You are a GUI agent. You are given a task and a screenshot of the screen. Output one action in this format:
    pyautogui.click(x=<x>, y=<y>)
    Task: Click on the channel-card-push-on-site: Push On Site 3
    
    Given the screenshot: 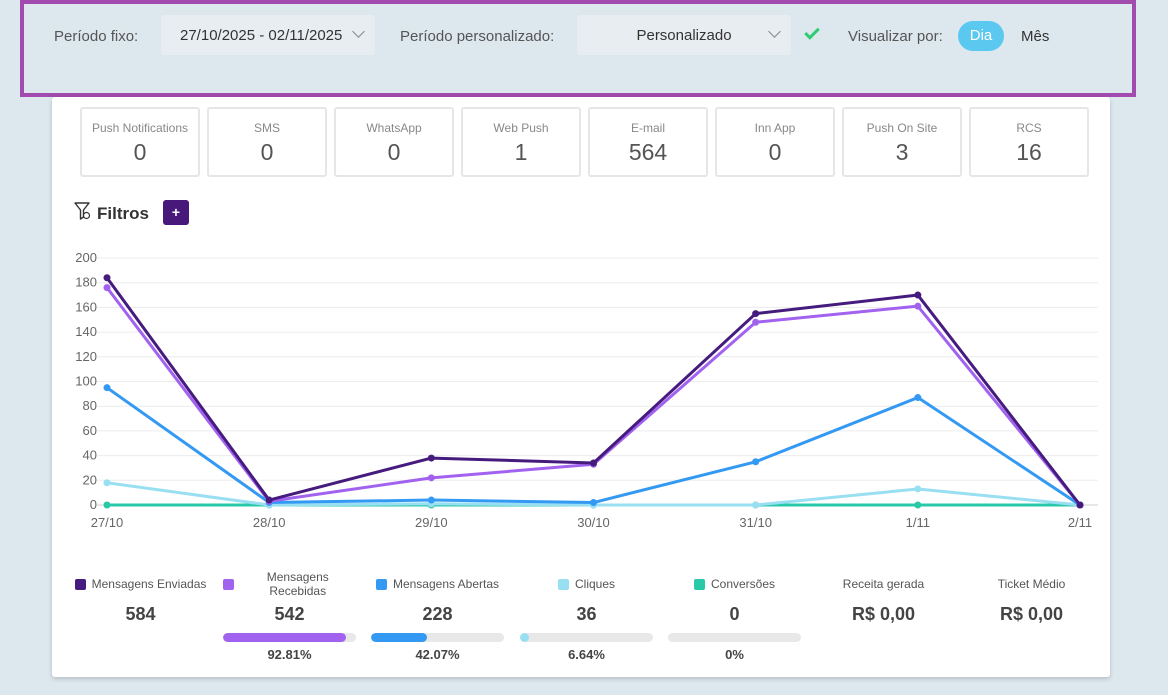 What is the action you would take?
    pyautogui.click(x=902, y=142)
    